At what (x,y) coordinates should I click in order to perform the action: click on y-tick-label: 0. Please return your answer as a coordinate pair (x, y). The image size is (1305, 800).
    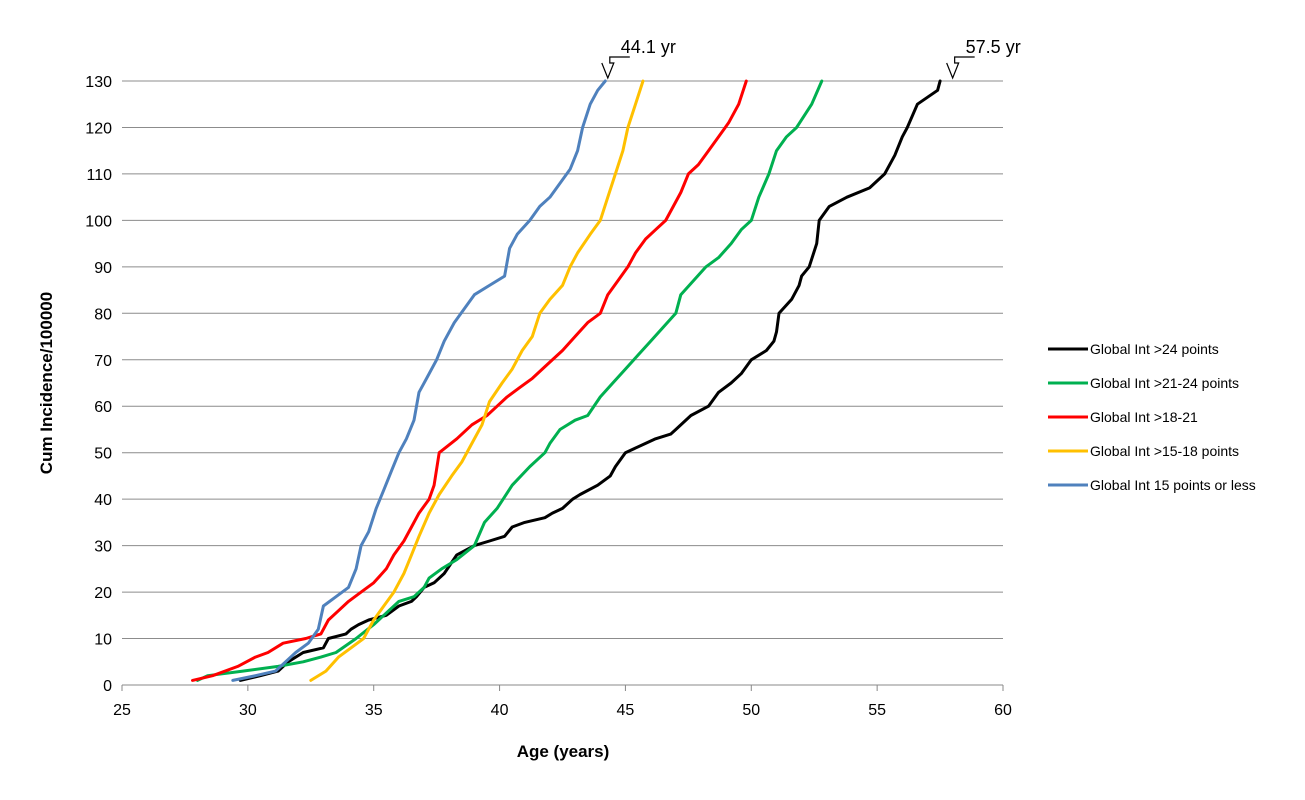
    Looking at the image, I should click on (107, 686).